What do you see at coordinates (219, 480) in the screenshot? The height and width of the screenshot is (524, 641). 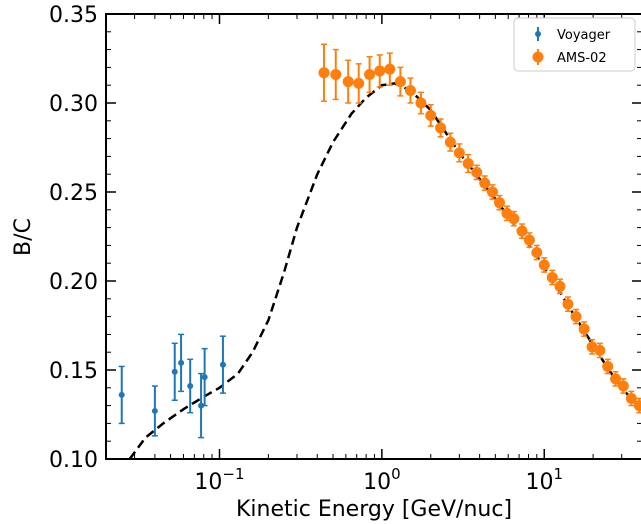 I see `x-tick-label: 10⁻¹` at bounding box center [219, 480].